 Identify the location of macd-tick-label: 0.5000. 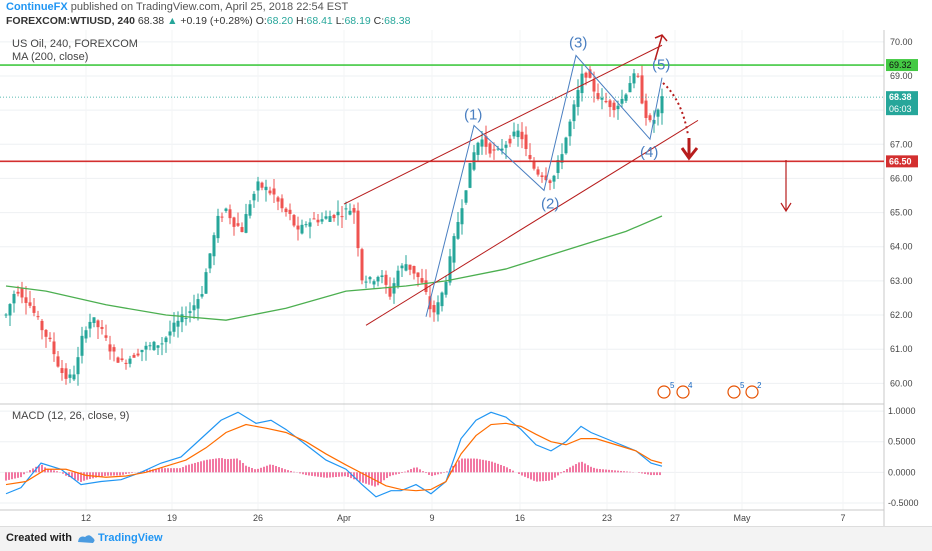
(902, 442).